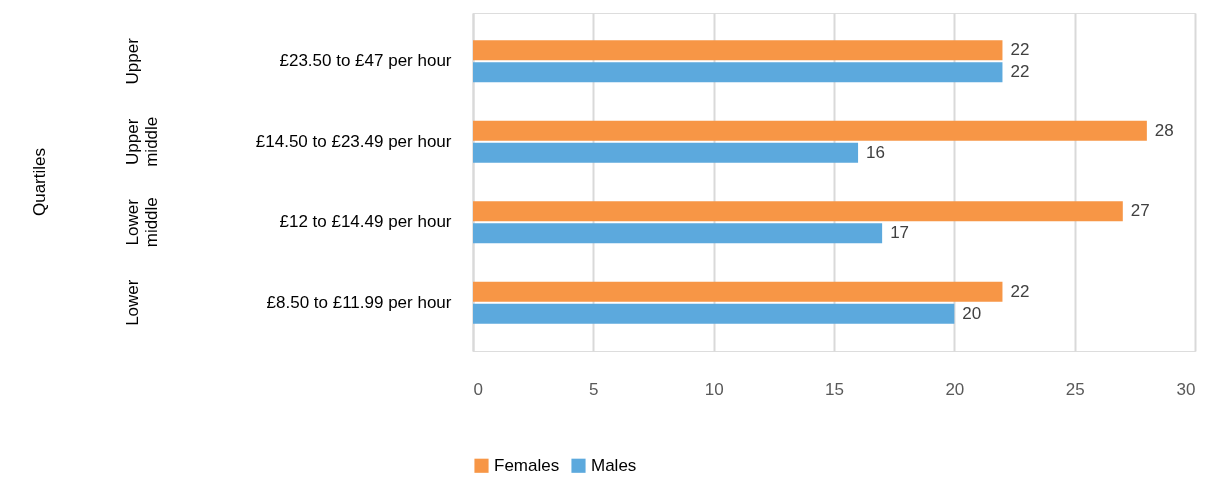 The image size is (1208, 481). Describe the element at coordinates (900, 233) in the screenshot. I see `data-label: 17` at that location.